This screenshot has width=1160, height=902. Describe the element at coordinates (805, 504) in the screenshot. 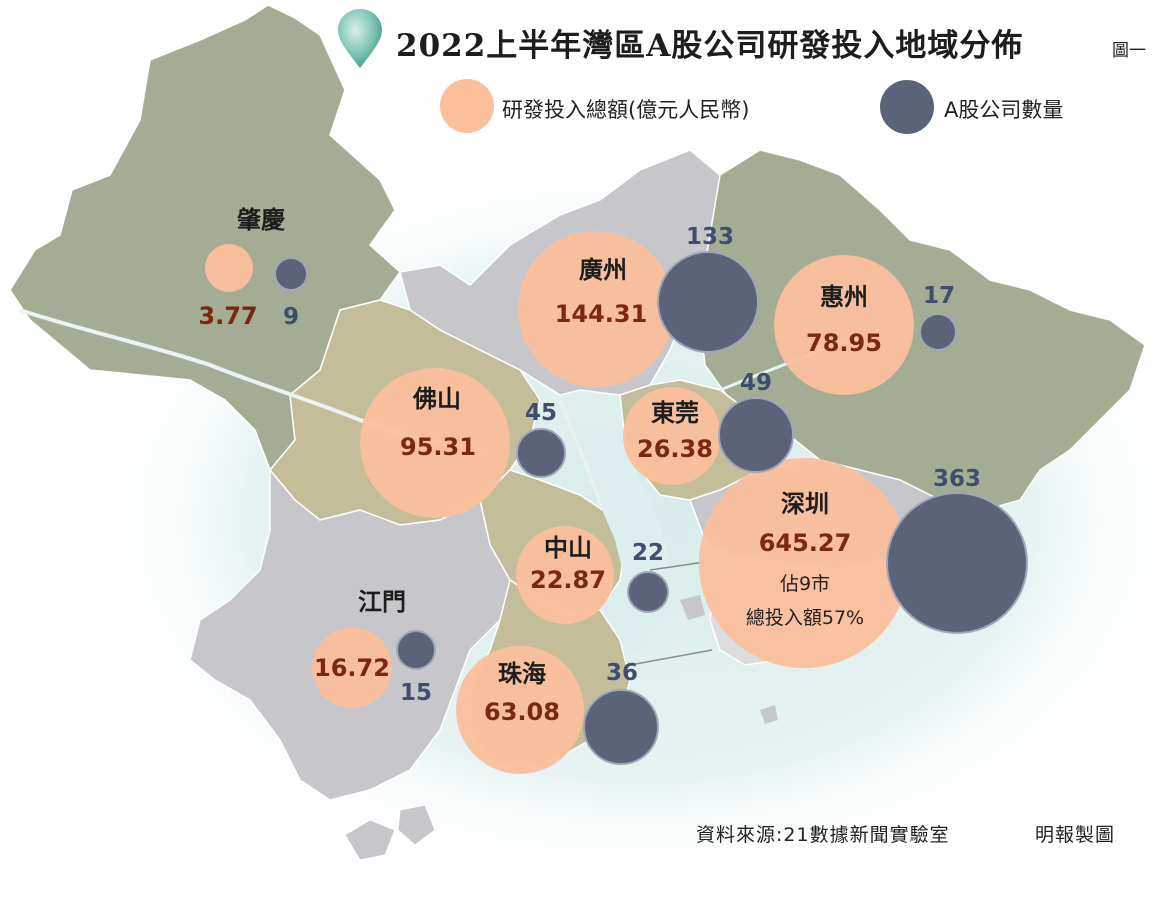

I see `city-name-shenzhen: 深圳` at that location.